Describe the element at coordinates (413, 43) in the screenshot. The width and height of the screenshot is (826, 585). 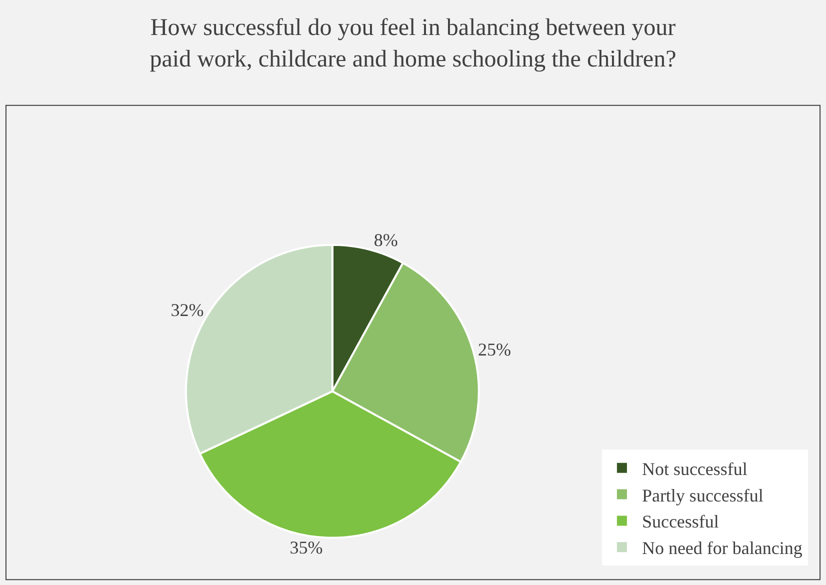
I see `chart-title: How successful do you feel in balancing between your paid work, childcare and home schooling the children?` at that location.